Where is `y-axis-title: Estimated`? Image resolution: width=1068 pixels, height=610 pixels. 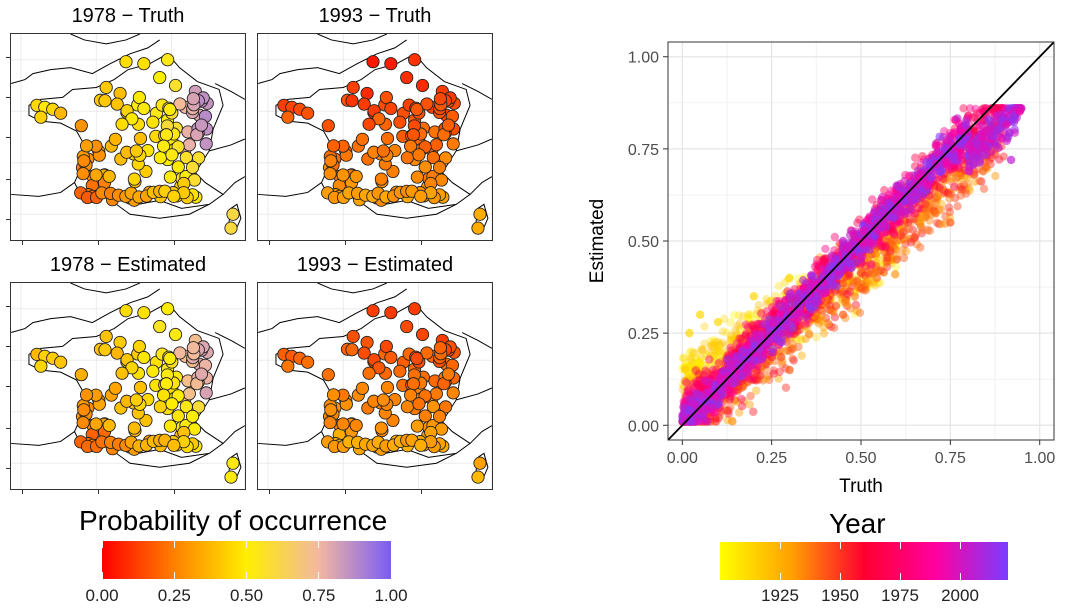 y-axis-title: Estimated is located at coordinates (597, 241).